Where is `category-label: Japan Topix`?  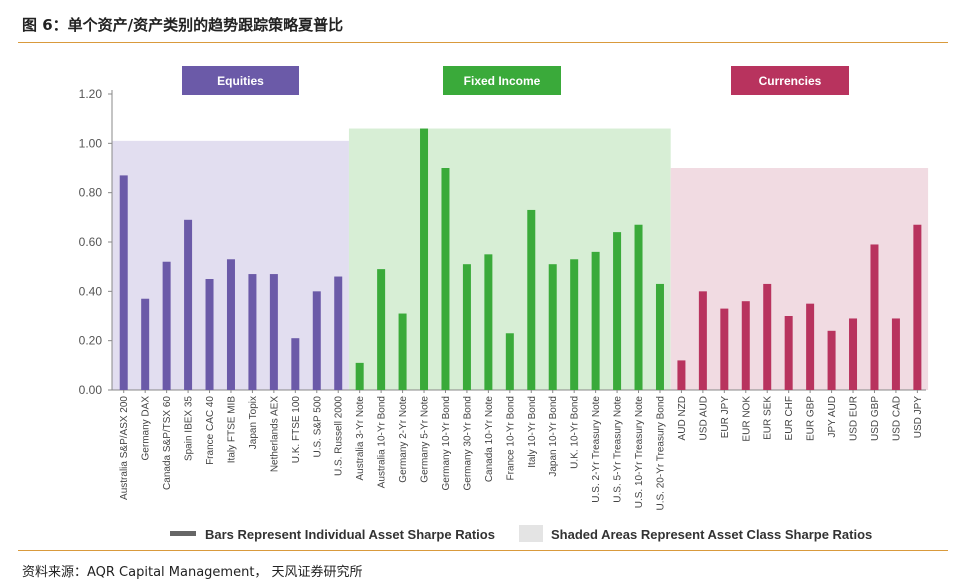 category-label: Japan Topix is located at coordinates (253, 422).